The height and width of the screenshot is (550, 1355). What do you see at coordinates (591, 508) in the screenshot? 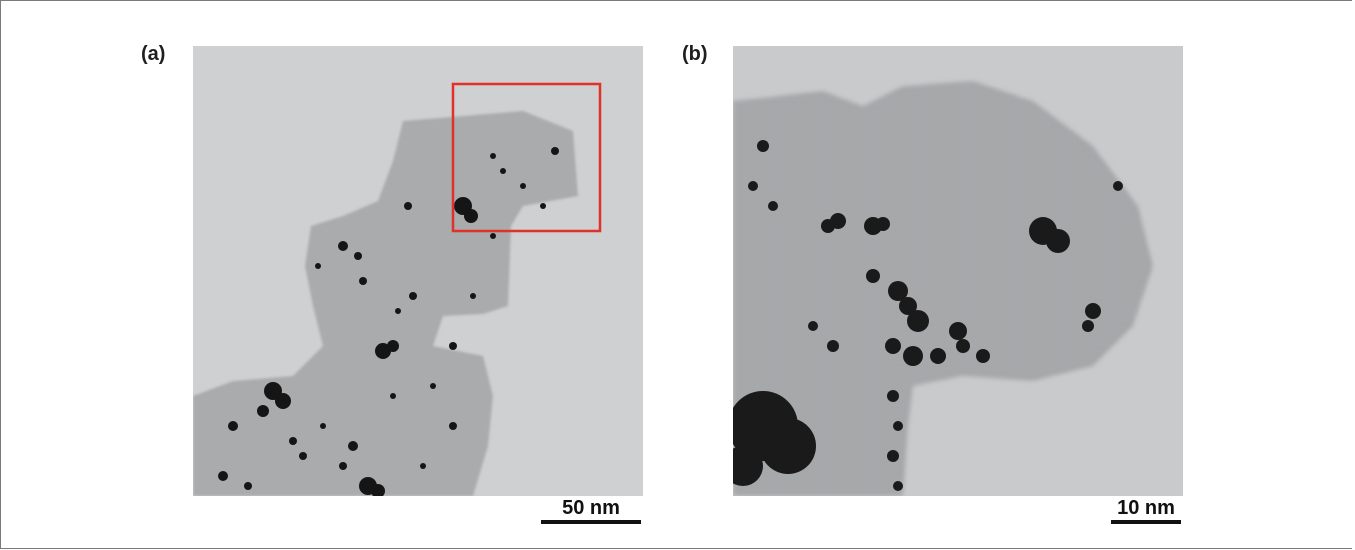
I see `scale-bar-a-label: 50 nm` at bounding box center [591, 508].